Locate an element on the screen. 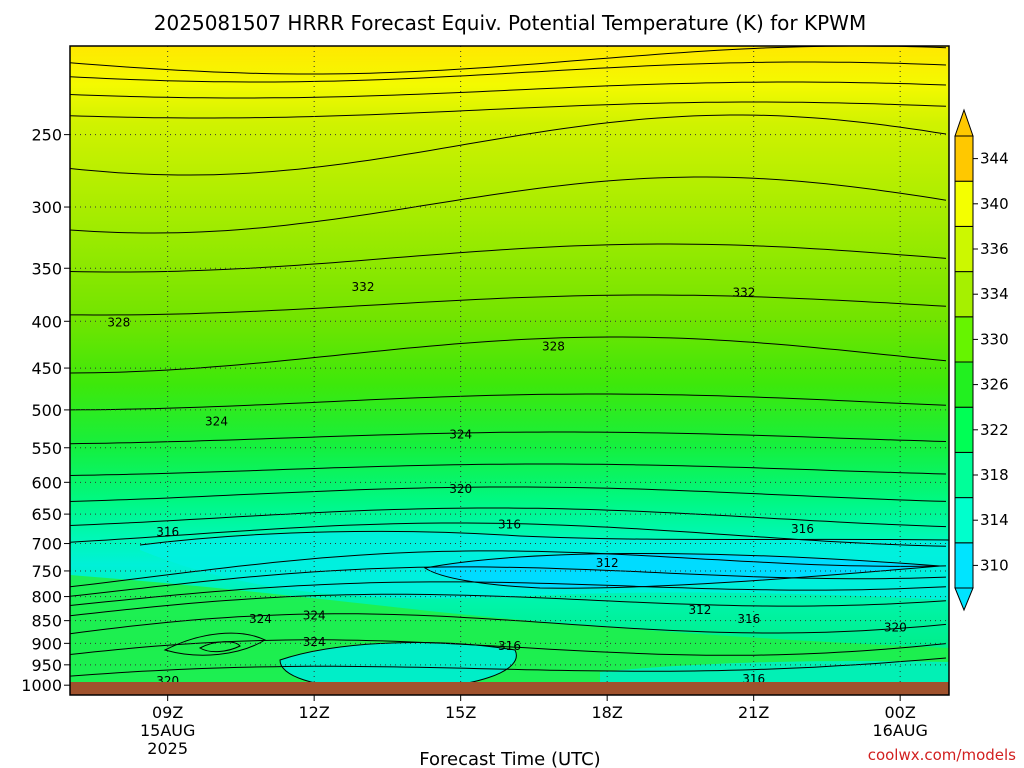  x-tick-label: 09Z is located at coordinates (167, 712).